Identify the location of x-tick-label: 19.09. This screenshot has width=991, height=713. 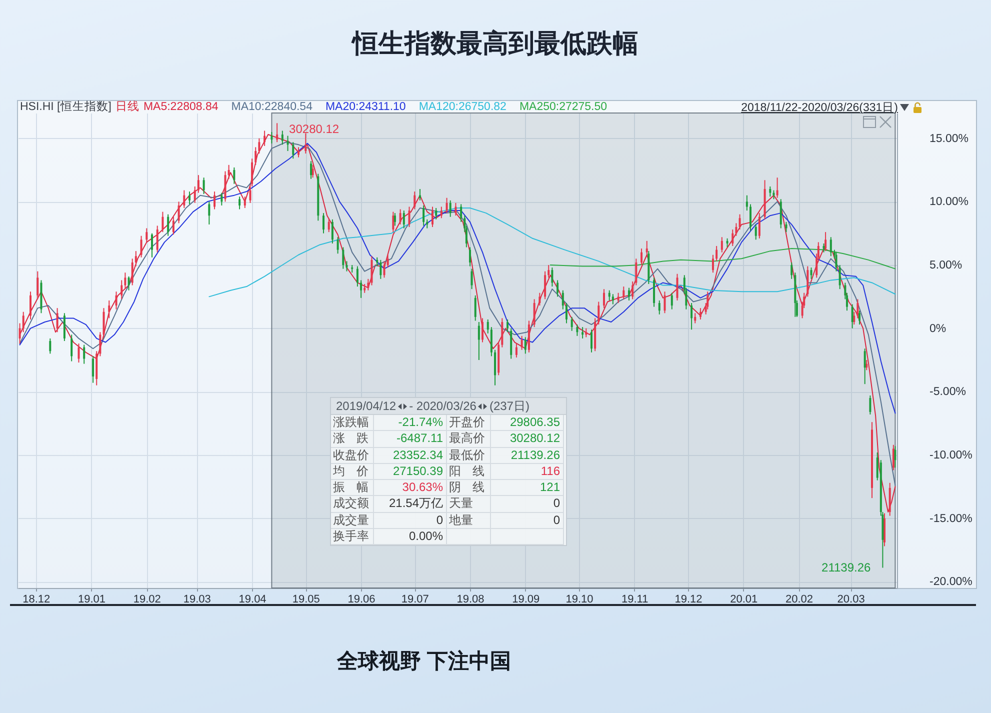
(526, 600).